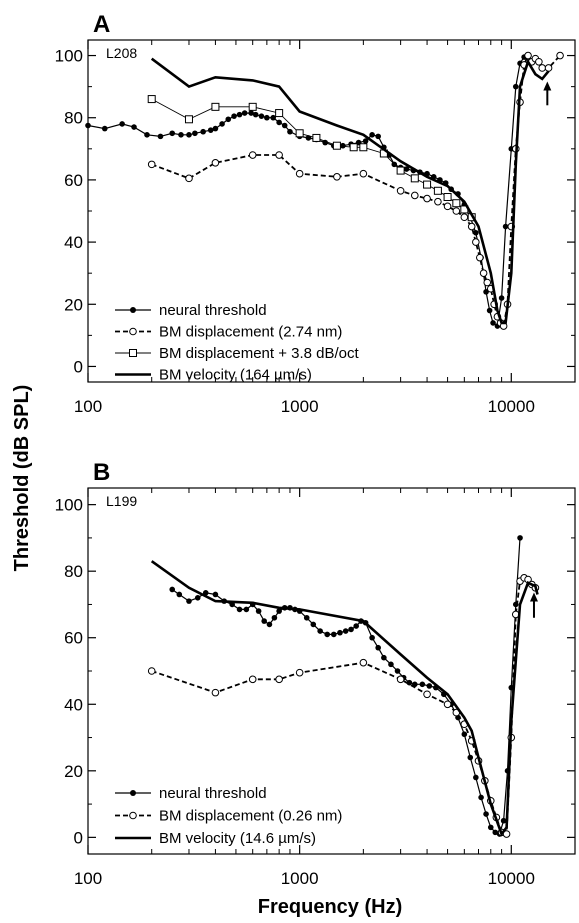 The width and height of the screenshot is (579, 923). I want to click on x-tick-label: 100, so click(88, 406).